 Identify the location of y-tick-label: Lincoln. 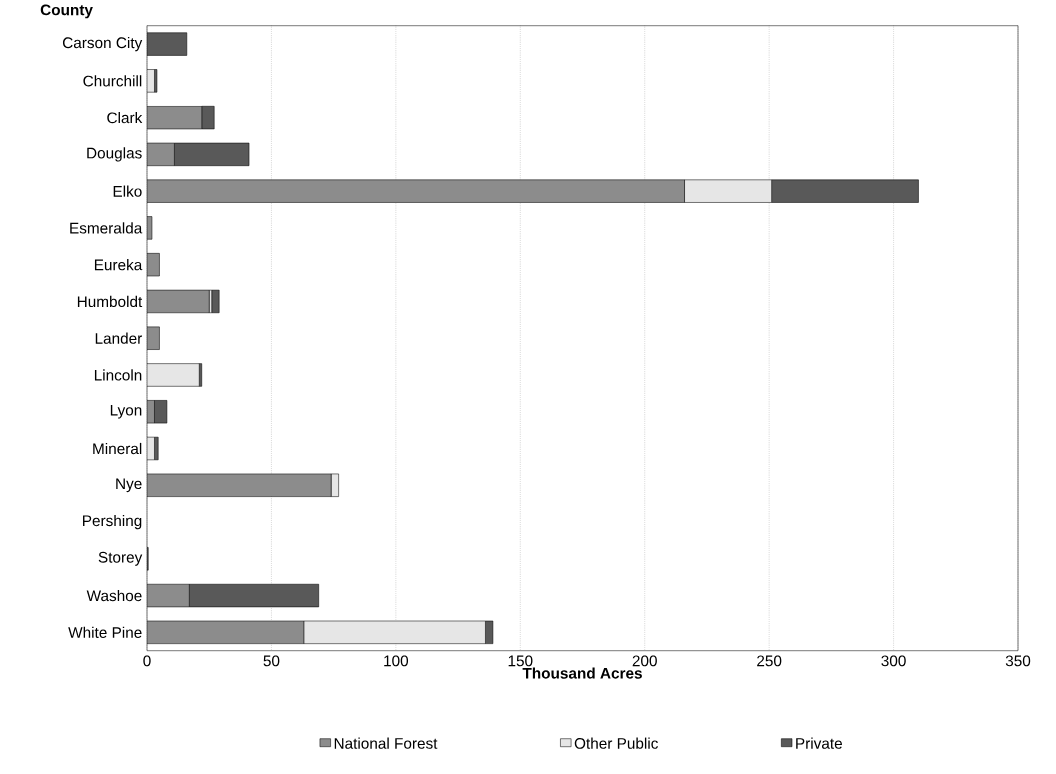
(118, 375).